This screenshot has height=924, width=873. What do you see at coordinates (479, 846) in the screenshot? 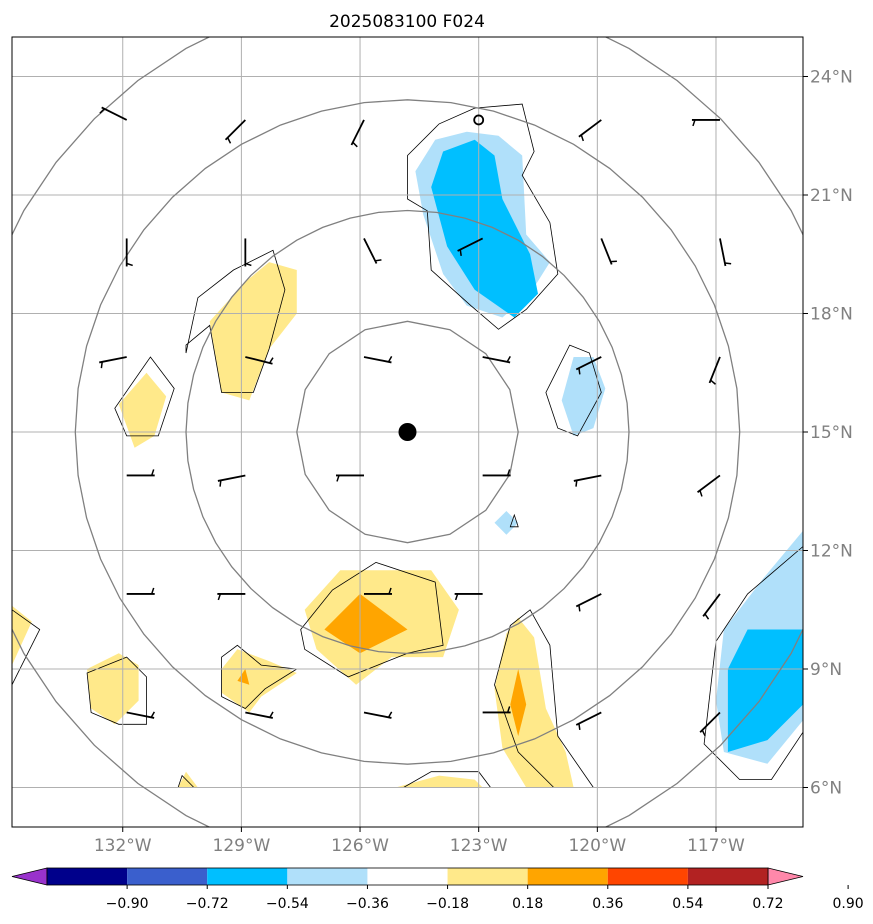
I see `lon-tick-label: 123°W` at bounding box center [479, 846].